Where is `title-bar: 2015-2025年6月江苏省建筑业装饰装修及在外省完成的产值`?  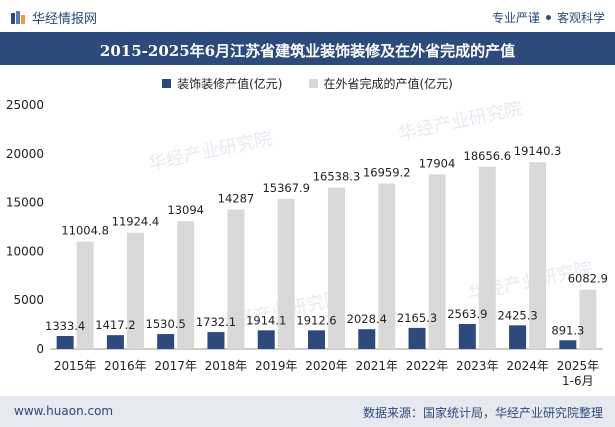 title-bar: 2015-2025年6月江苏省建筑业装饰装修及在外省完成的产值 is located at coordinates (307, 48).